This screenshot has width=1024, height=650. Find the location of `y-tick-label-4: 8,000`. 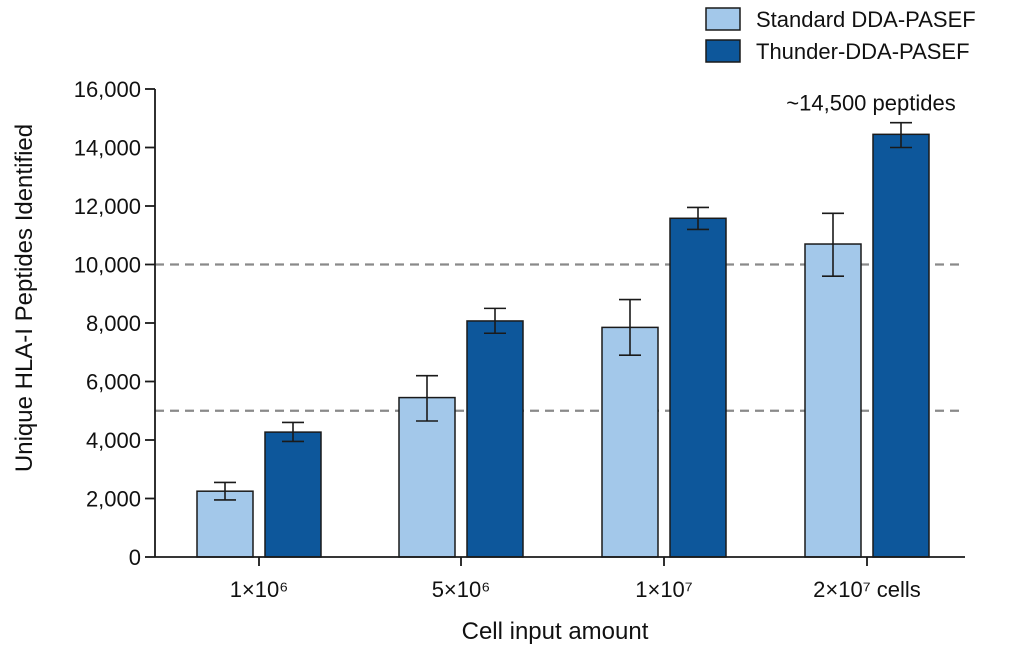

y-tick-label-4: 8,000 is located at coordinates (113, 323).